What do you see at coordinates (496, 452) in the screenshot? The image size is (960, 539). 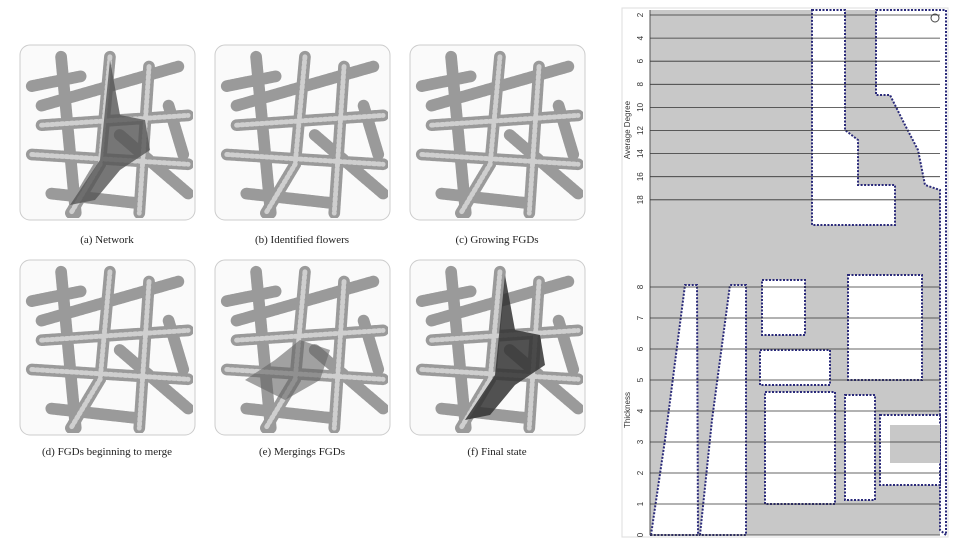 I see `caption: (f) Final state` at bounding box center [496, 452].